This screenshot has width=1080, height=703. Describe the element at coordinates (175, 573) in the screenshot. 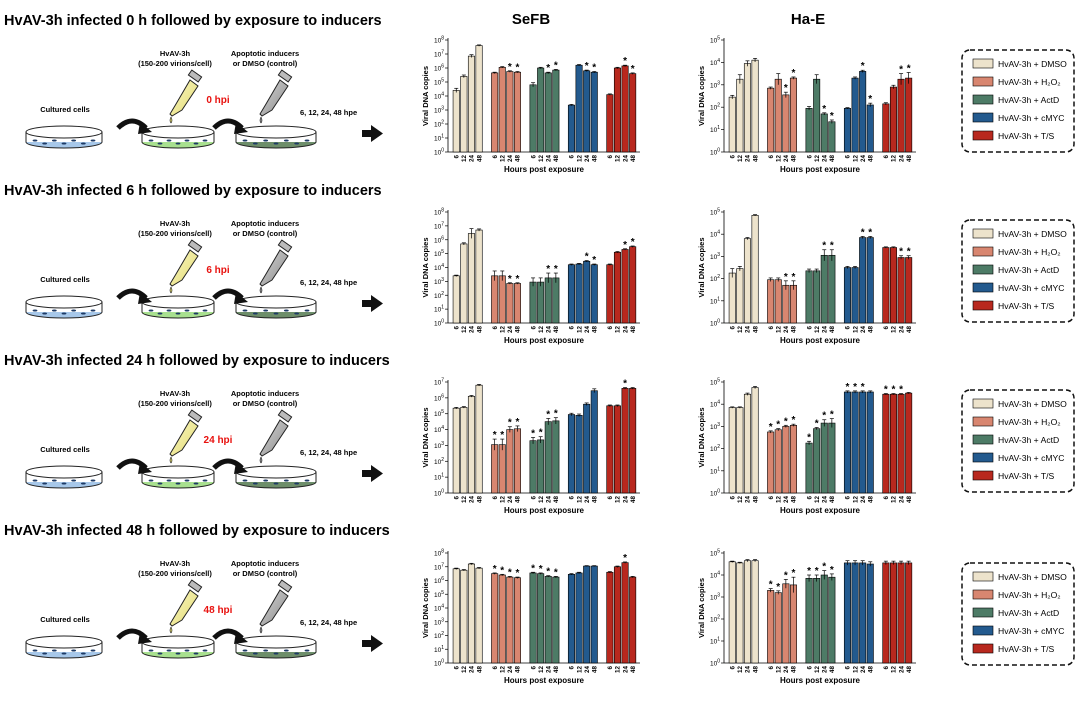

I see `virus-dose: (150-200 virions/cell)` at that location.